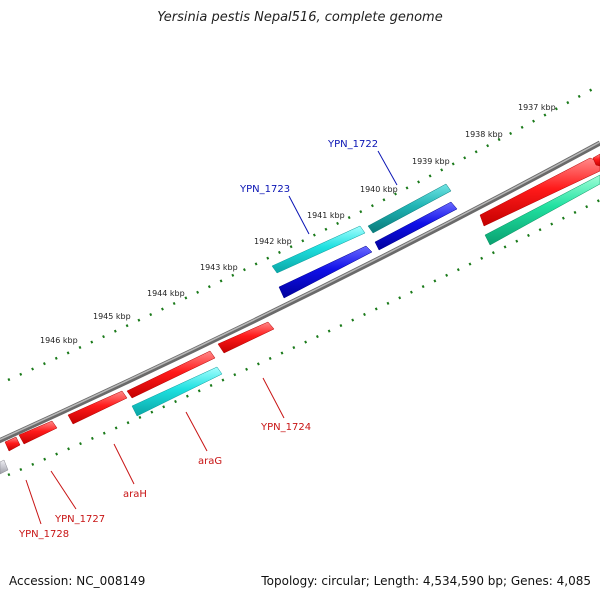  What do you see at coordinates (43, 534) in the screenshot?
I see `gene-label-ypn-1728: YPN_1728` at bounding box center [43, 534].